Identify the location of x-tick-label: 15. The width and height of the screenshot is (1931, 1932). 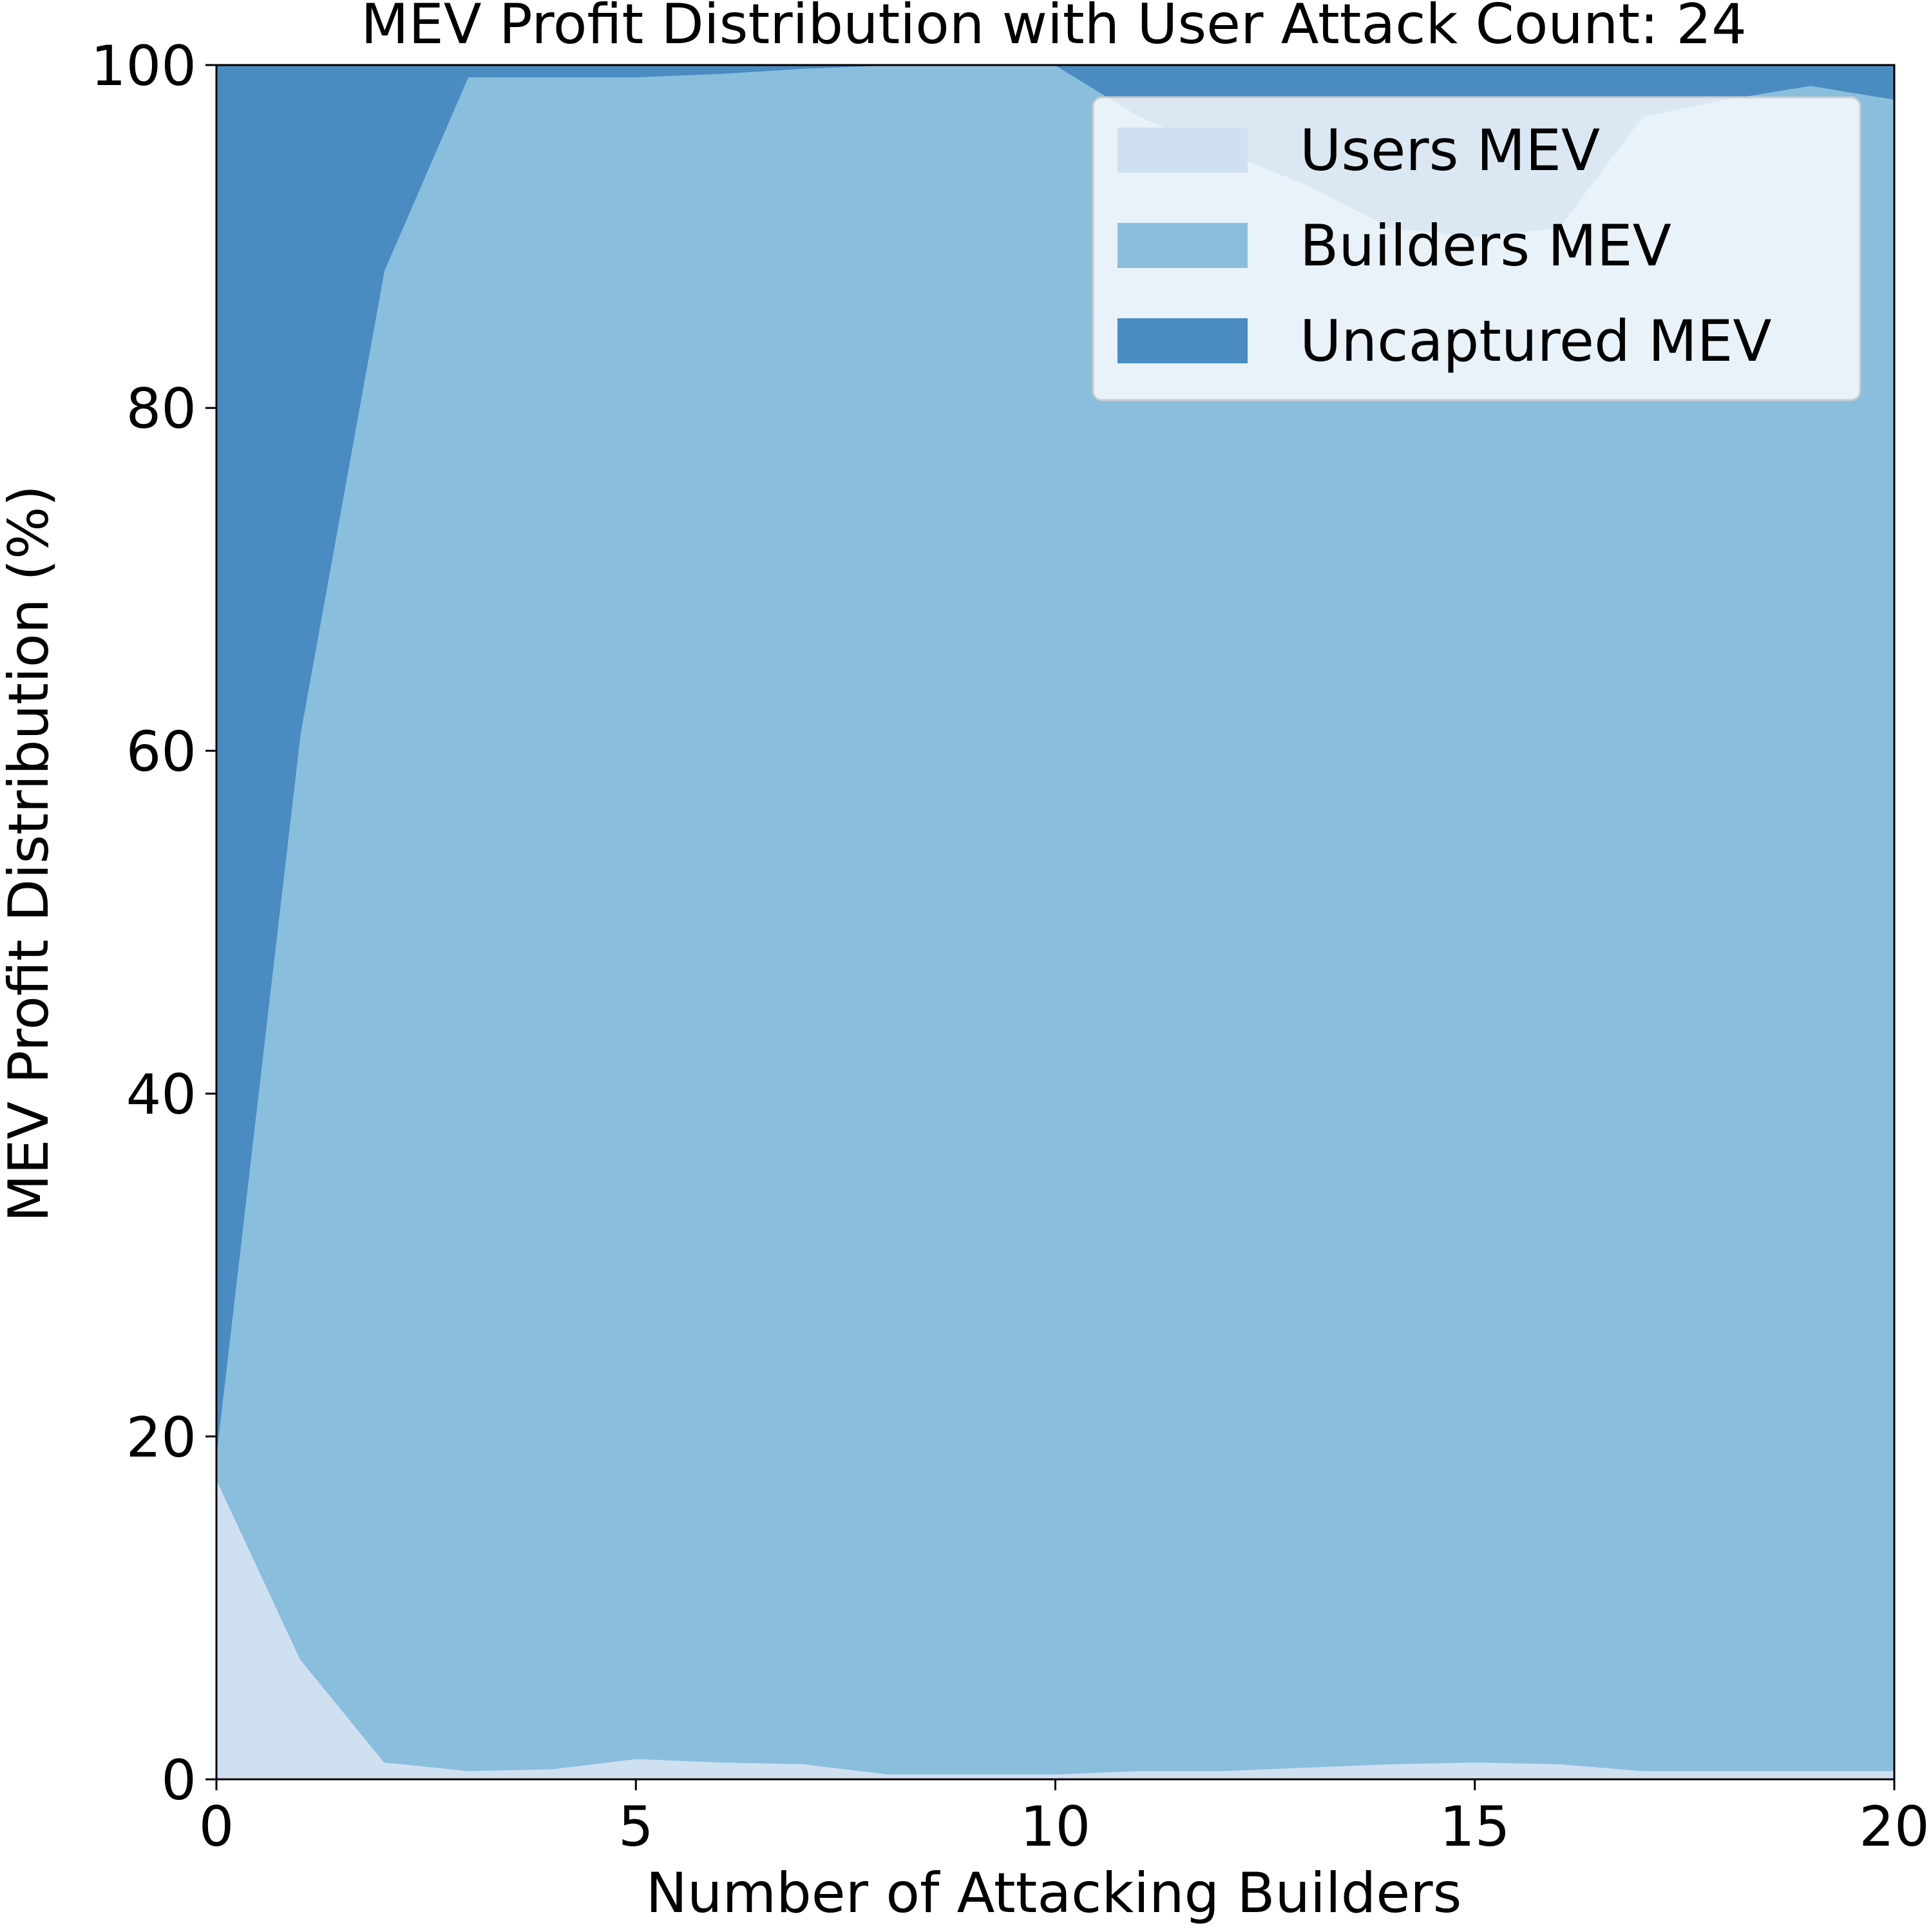
(1475, 1827).